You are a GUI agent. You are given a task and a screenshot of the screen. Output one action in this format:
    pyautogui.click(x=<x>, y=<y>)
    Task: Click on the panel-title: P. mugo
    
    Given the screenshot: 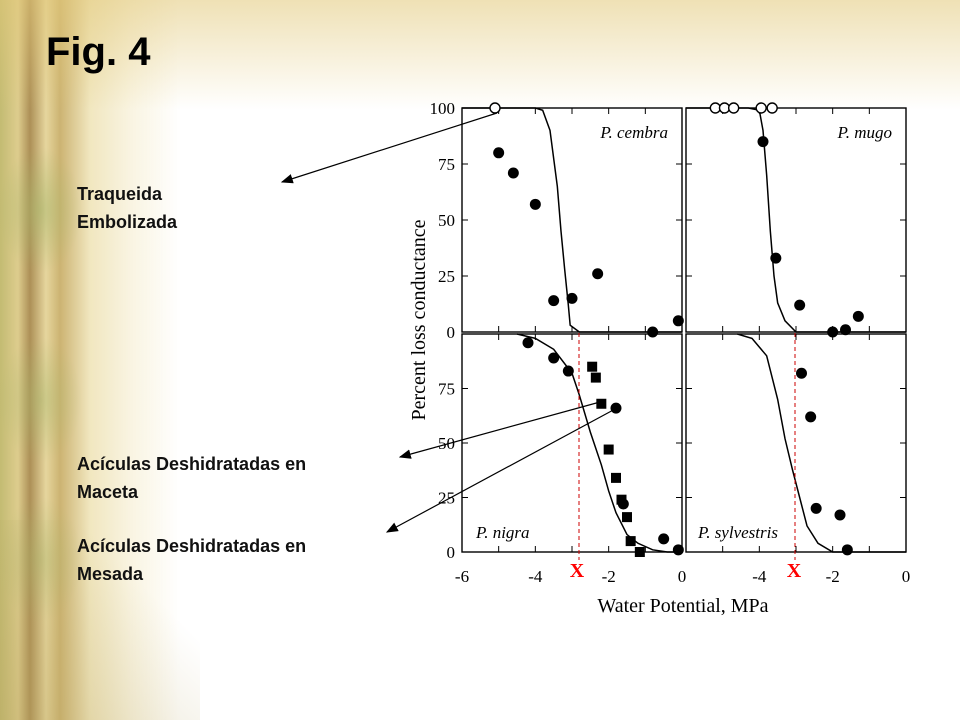 What is the action you would take?
    pyautogui.click(x=864, y=132)
    